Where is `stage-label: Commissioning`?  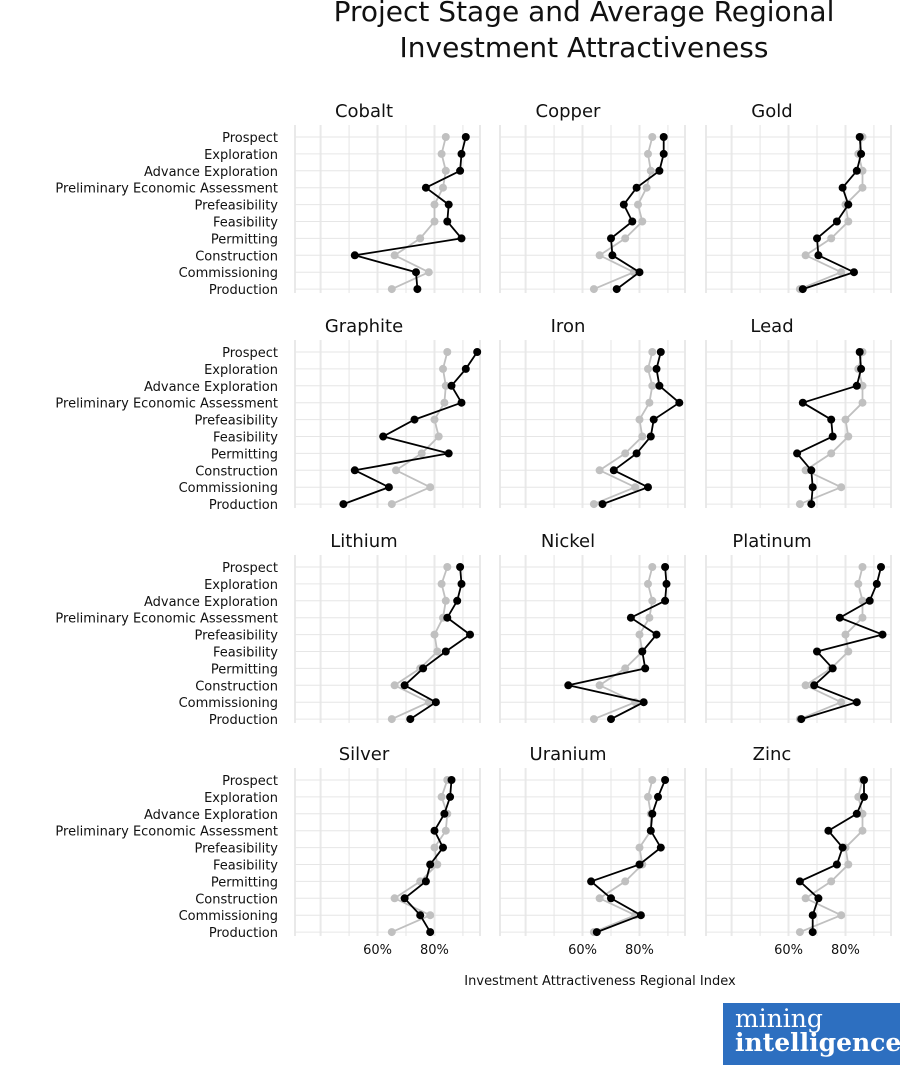
stage-label: Commissioning is located at coordinates (228, 488).